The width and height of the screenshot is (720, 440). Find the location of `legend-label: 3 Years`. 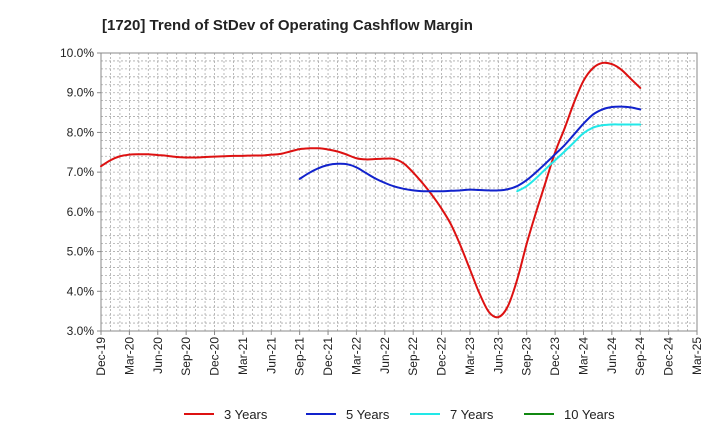

legend-label: 3 Years is located at coordinates (246, 414).